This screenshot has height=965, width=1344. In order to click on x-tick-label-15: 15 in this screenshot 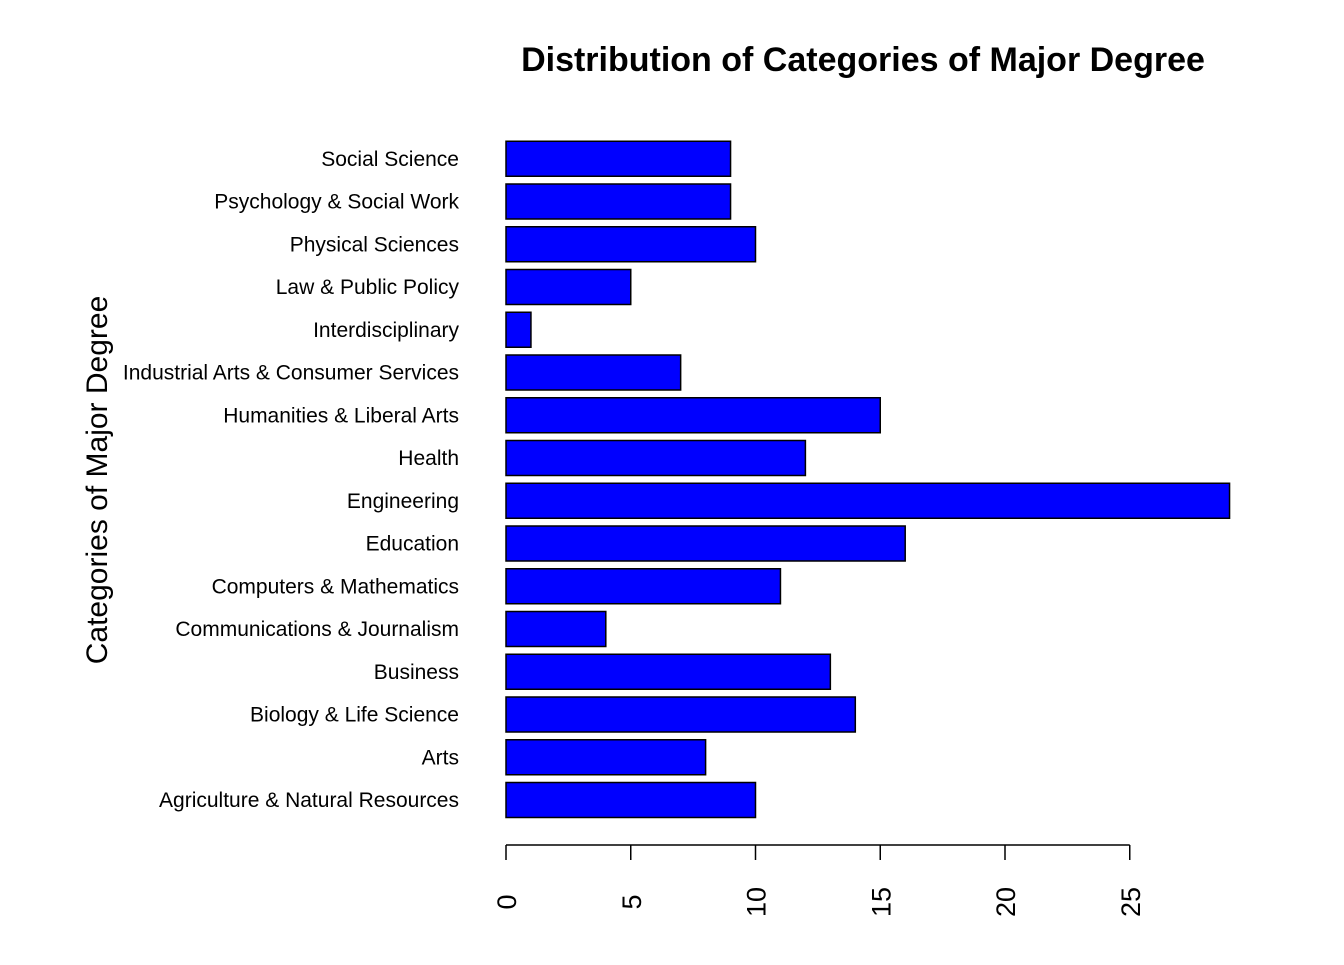, I will do `click(881, 902)`.